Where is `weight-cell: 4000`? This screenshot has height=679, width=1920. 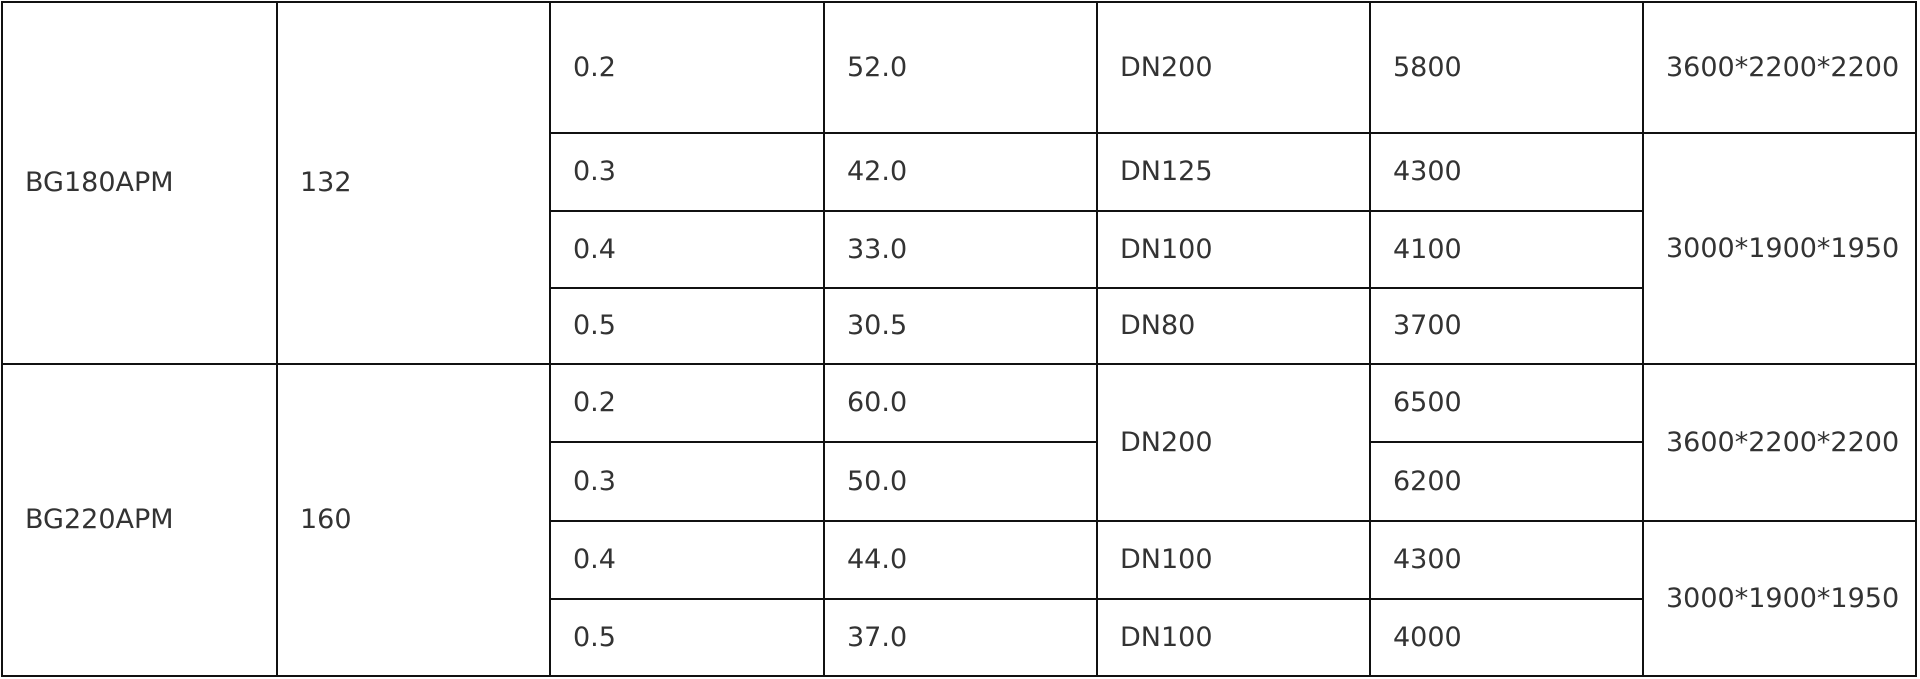 weight-cell: 4000 is located at coordinates (1506, 637).